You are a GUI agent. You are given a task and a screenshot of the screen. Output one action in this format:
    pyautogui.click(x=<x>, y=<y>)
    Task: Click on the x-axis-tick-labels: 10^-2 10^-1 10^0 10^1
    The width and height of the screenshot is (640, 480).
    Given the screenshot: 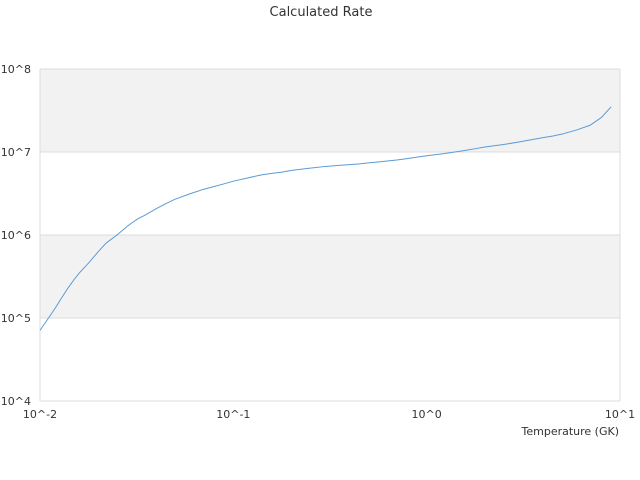 What is the action you would take?
    pyautogui.click(x=329, y=414)
    